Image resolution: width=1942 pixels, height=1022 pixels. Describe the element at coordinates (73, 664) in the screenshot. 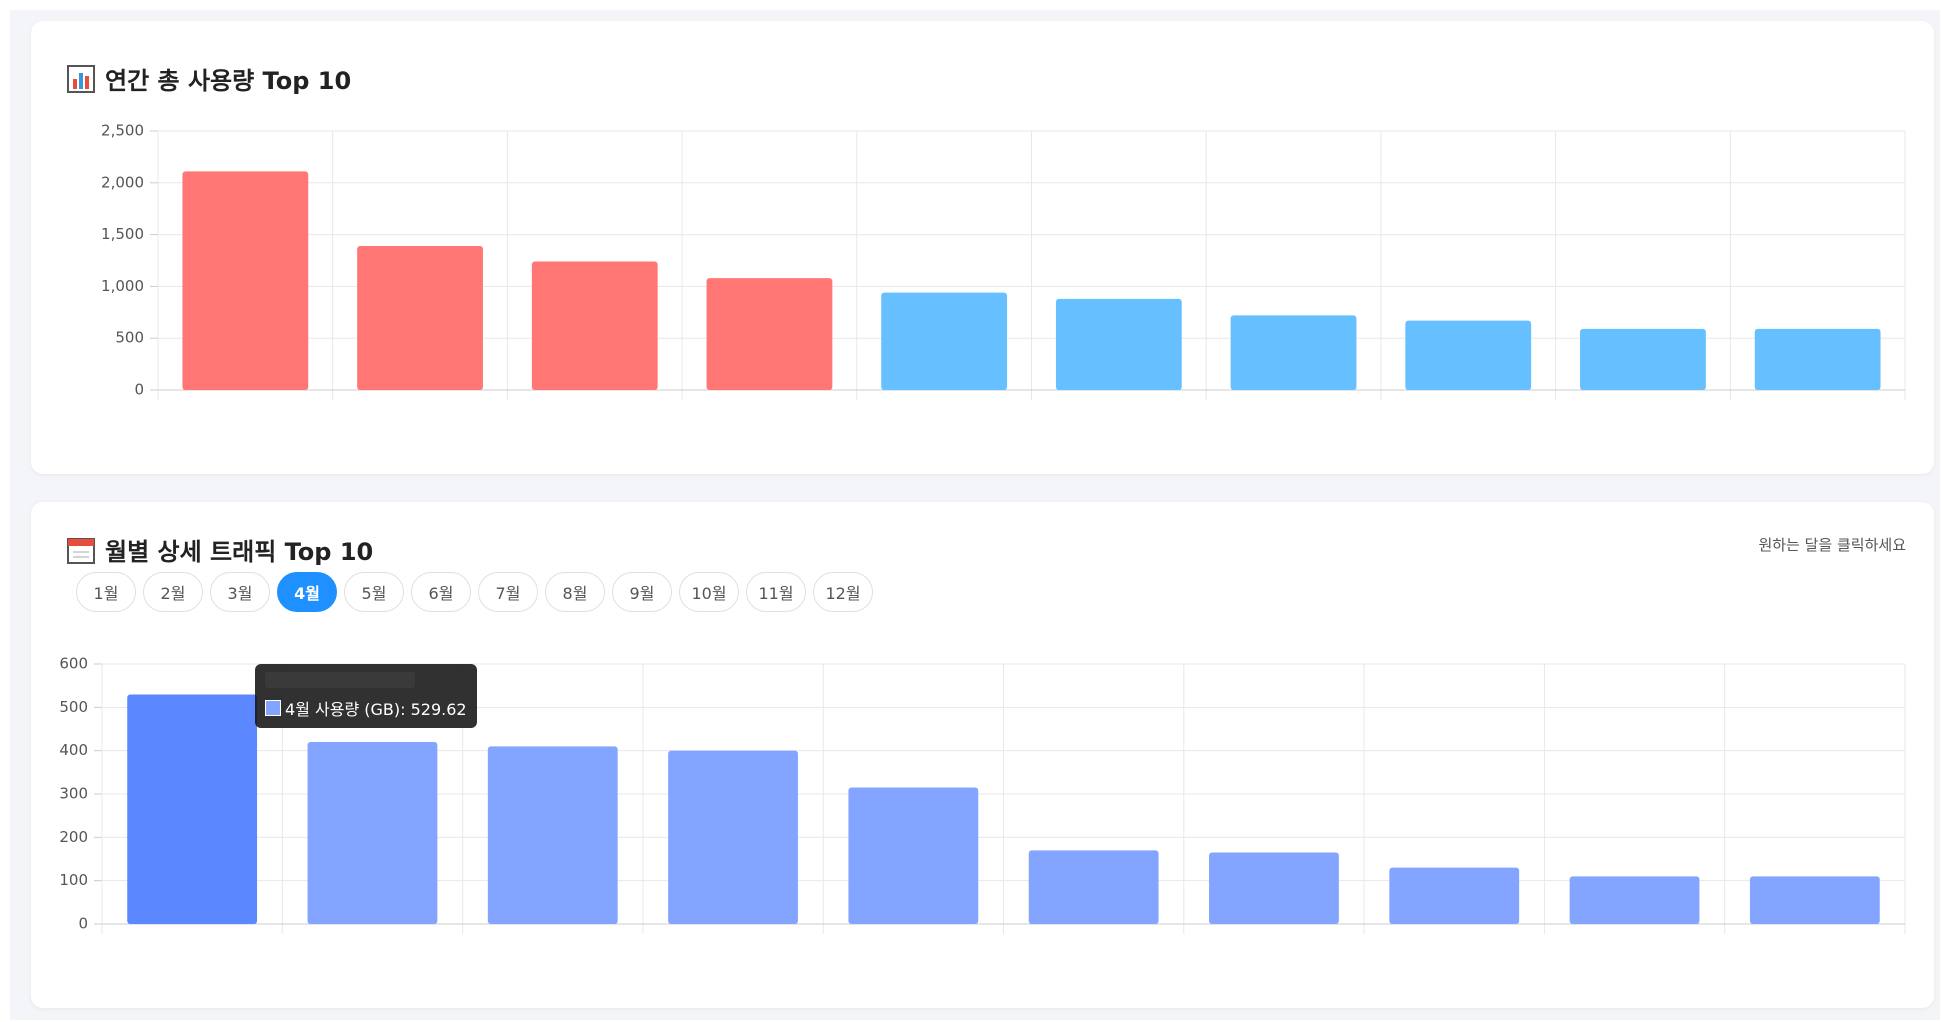

I see `y-tick-label: 600` at that location.